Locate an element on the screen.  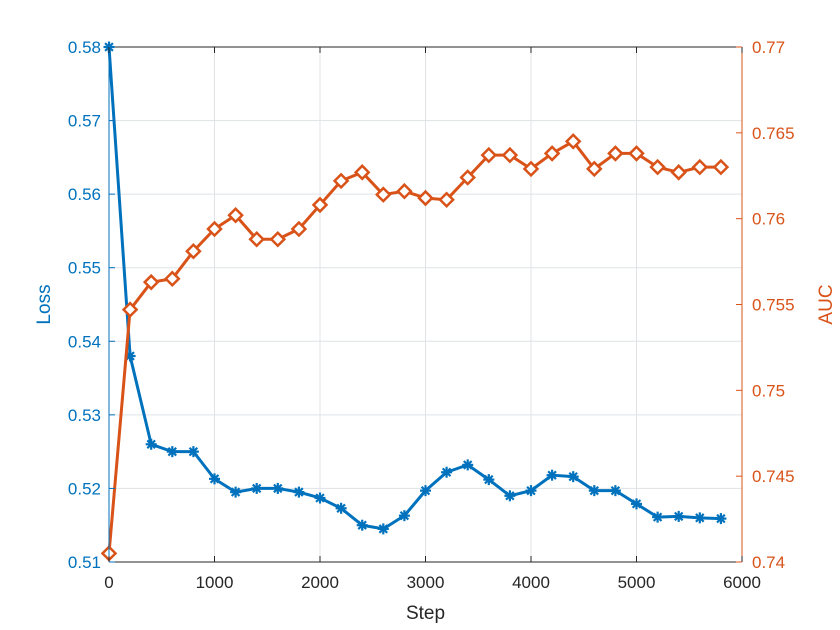
left-y-axis-label: Loss is located at coordinates (44, 304).